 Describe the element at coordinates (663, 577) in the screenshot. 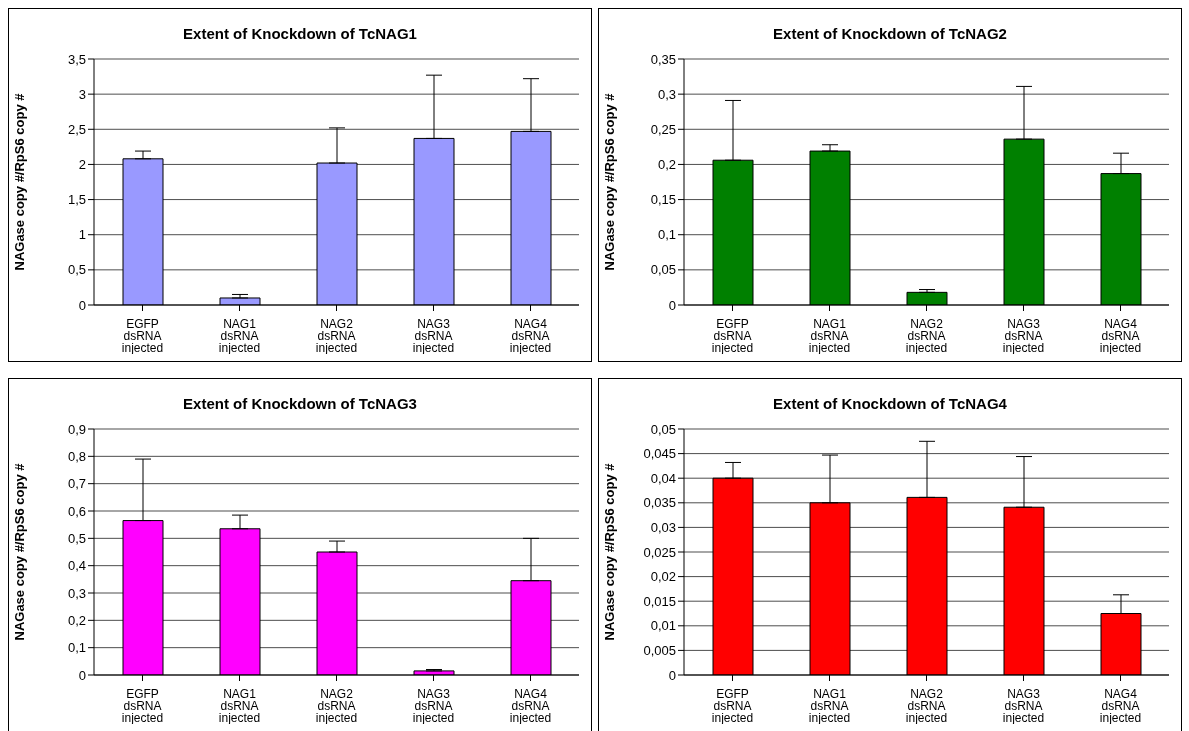

I see `y-tick-label: 0,02` at that location.